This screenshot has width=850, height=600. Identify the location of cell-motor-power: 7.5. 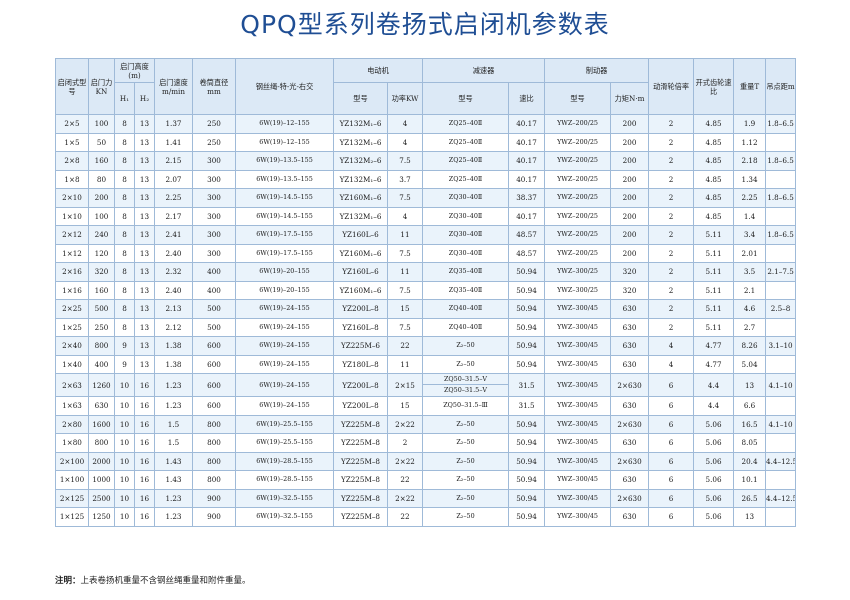
(405, 327).